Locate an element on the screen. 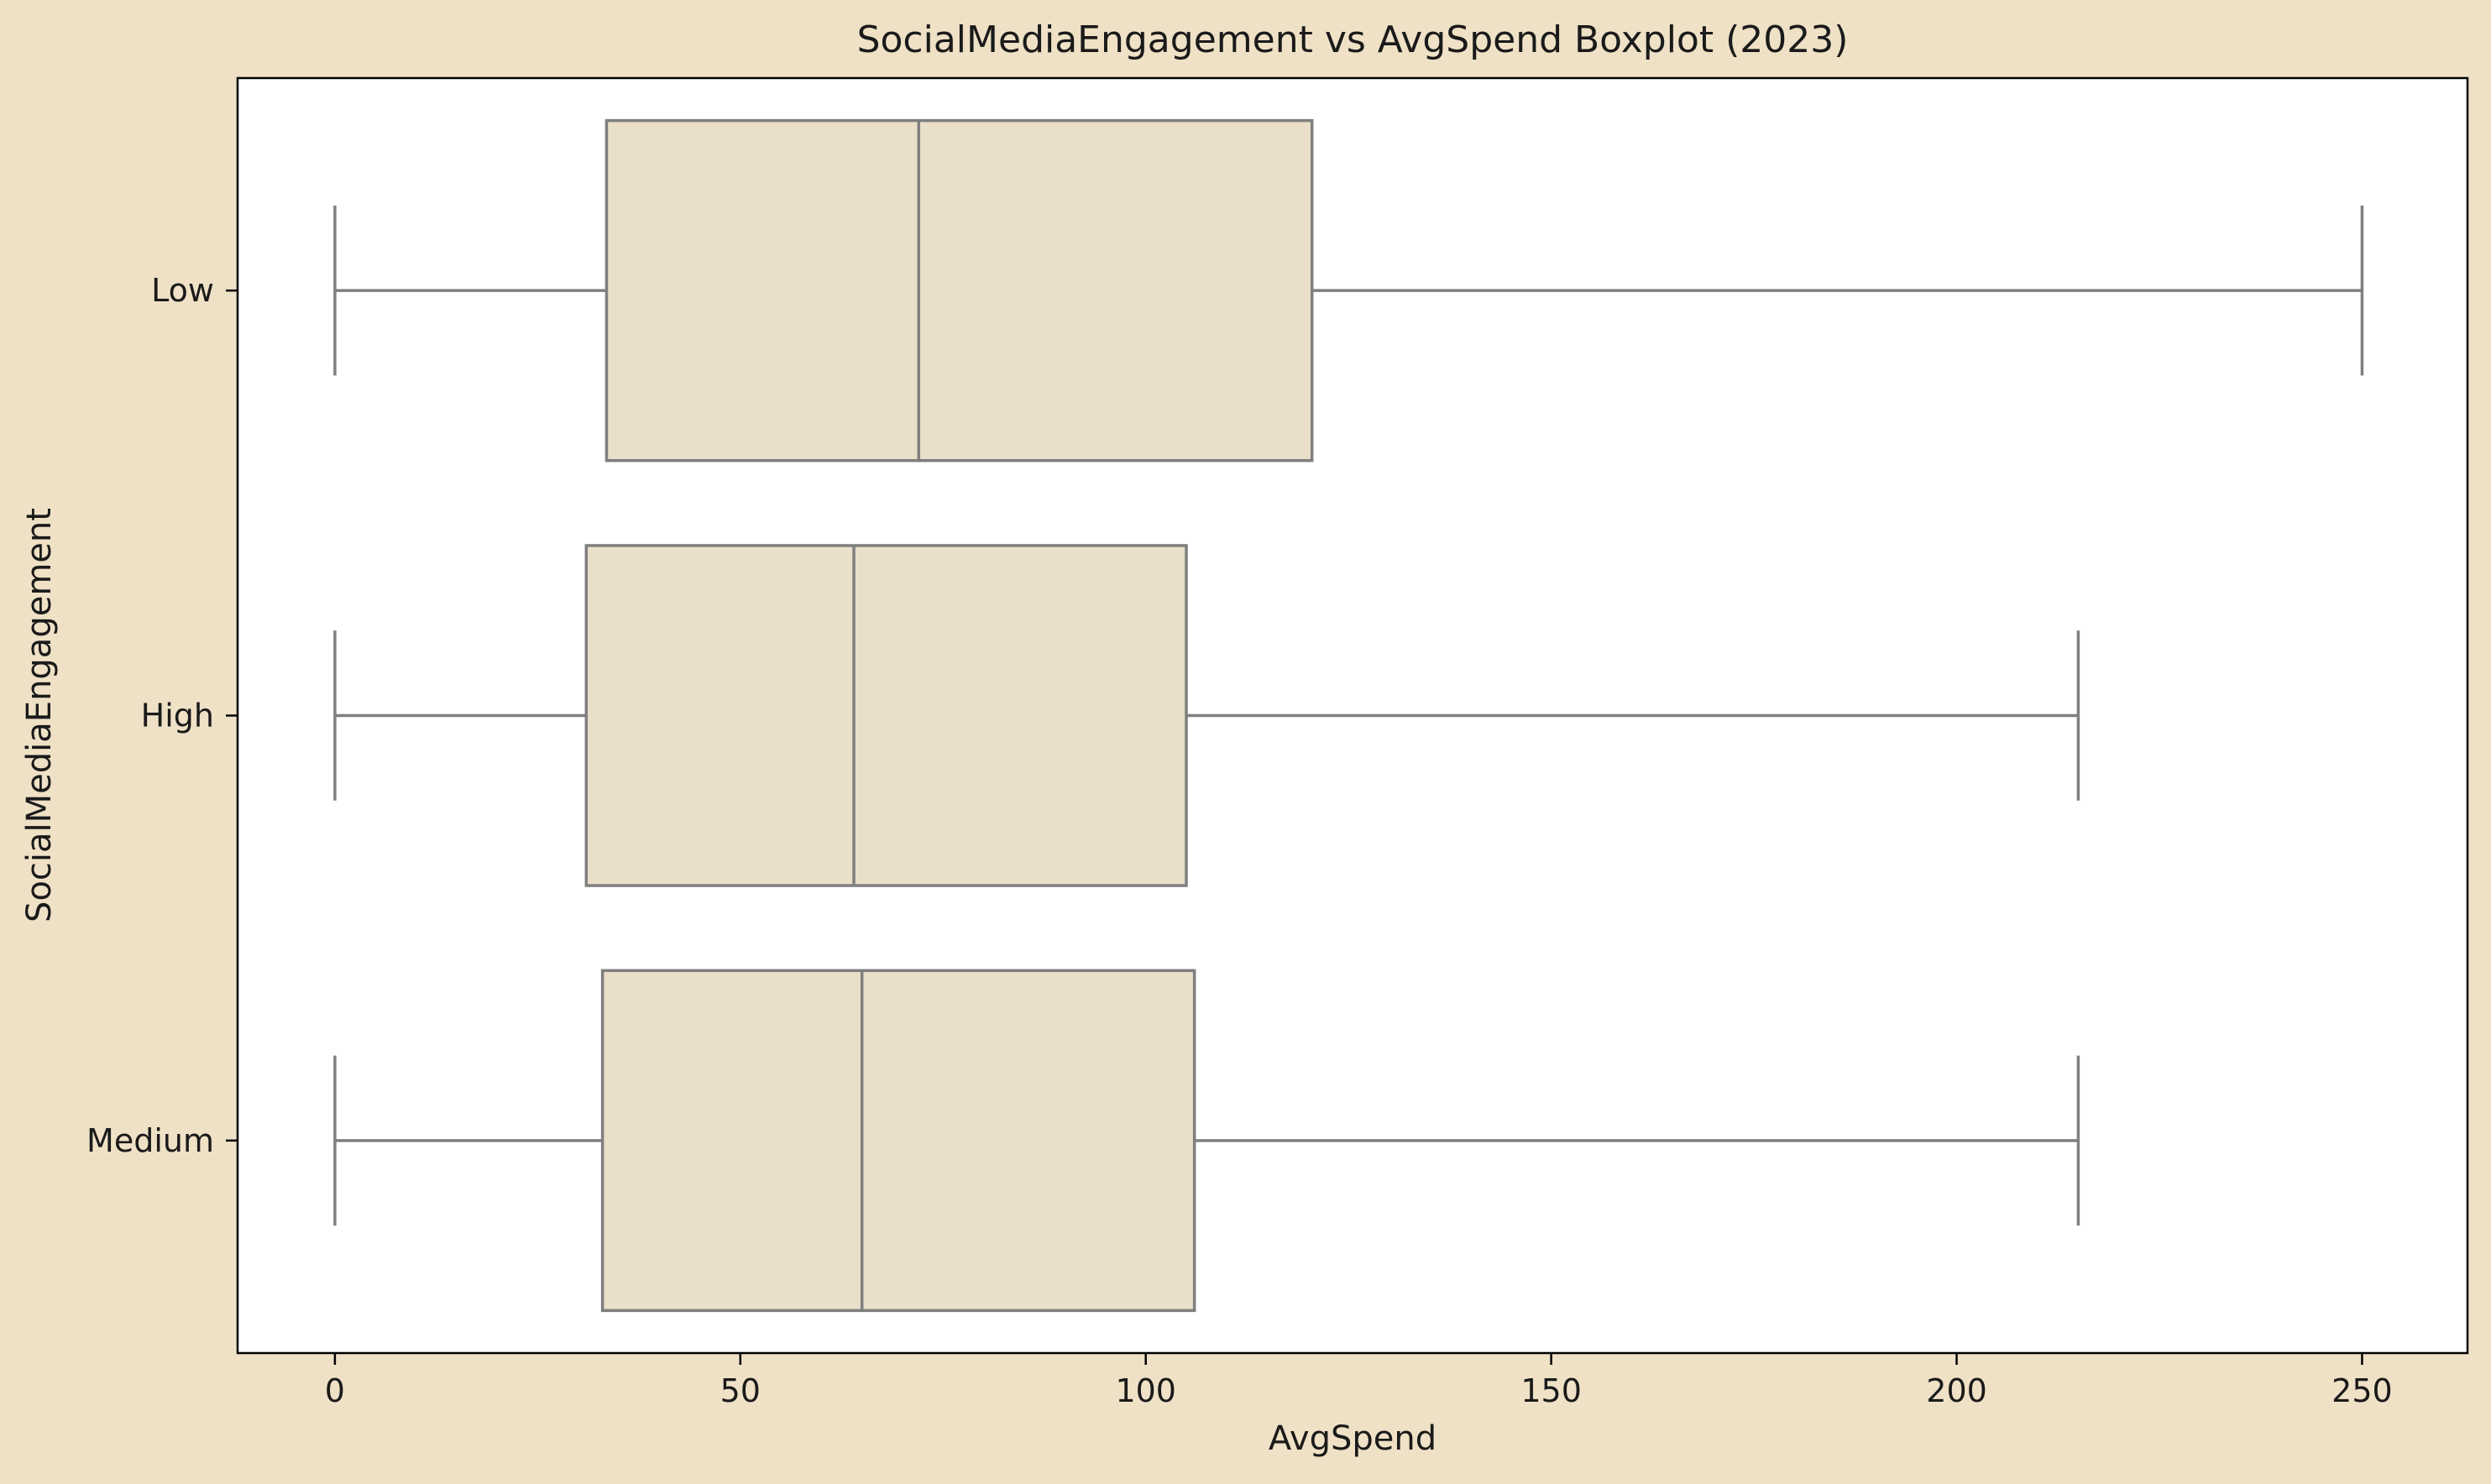  y-axis-ticks: Low High Medium is located at coordinates (162, 715).